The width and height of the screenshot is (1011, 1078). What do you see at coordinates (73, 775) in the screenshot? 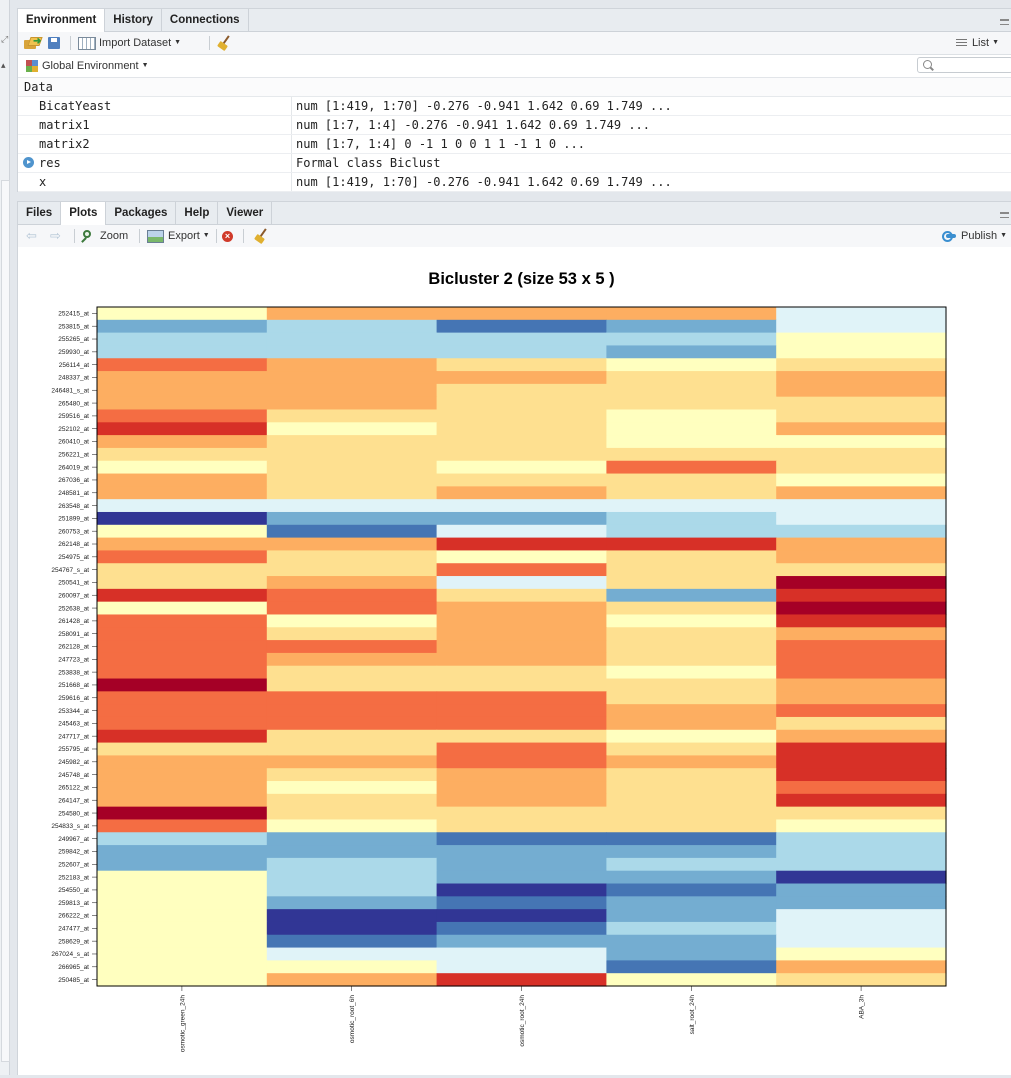
I see `row-label: 245748_at` at bounding box center [73, 775].